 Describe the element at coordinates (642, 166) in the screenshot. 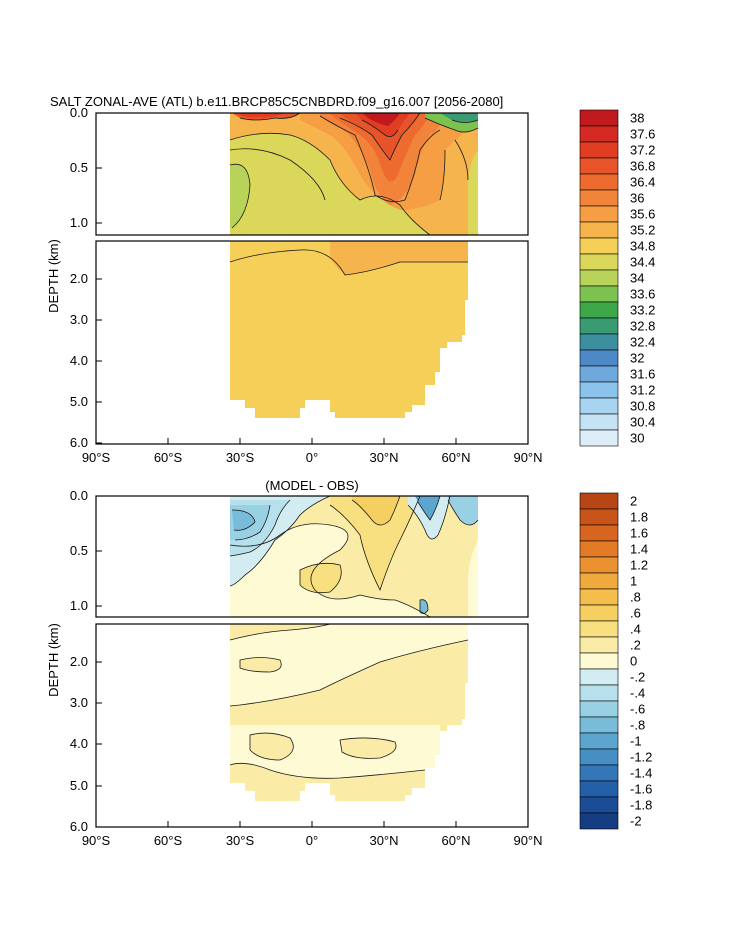

I see `top-colorbar-label-3: 36.8` at that location.